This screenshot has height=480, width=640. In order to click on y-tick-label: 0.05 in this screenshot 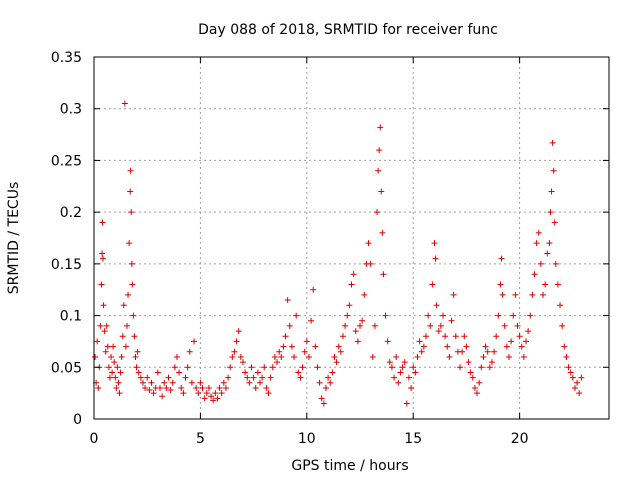, I will do `click(66, 368)`.